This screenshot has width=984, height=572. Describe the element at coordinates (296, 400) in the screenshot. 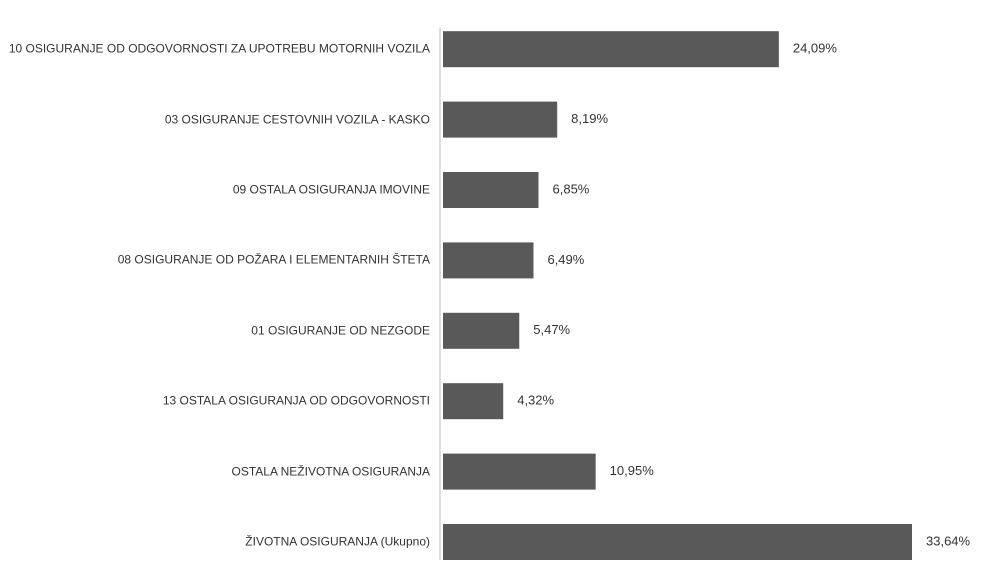

I see `category-label: 13 OSTALA OSIGURANJA OD ODGOVORNOSTI` at that location.